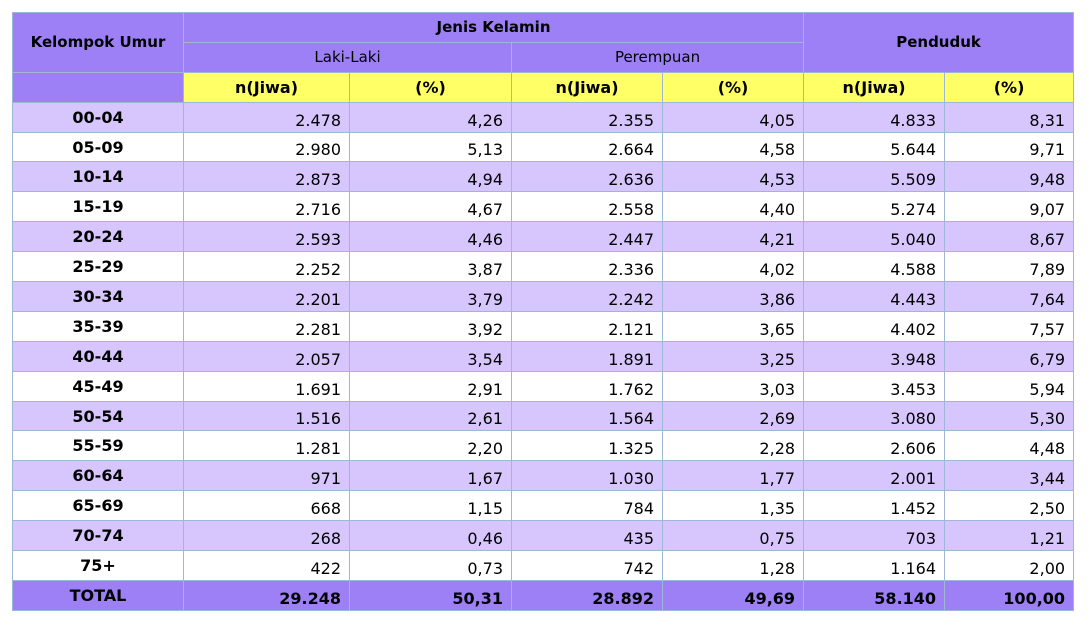 The height and width of the screenshot is (643, 1089). I want to click on value-cell: 2.606, so click(874, 446).